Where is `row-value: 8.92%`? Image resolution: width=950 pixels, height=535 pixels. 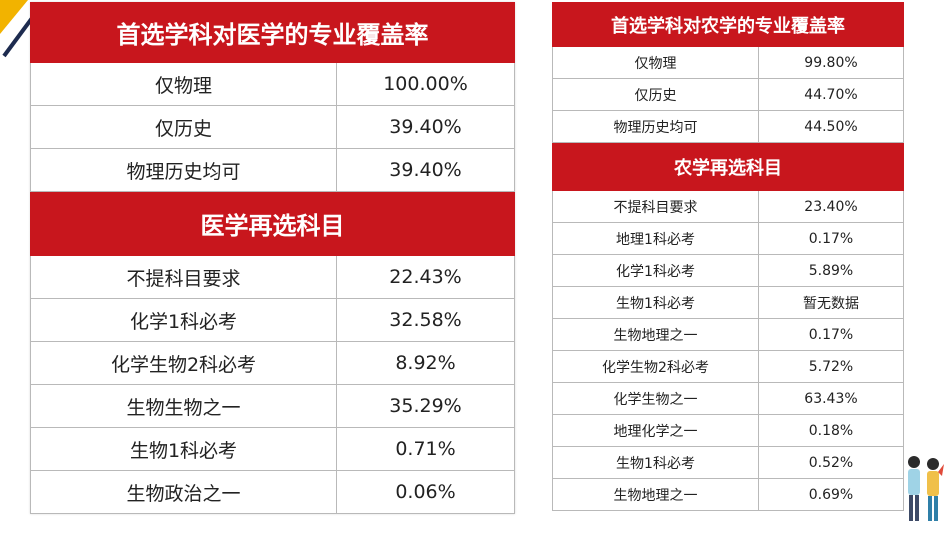
row-value: 8.92% is located at coordinates (425, 363).